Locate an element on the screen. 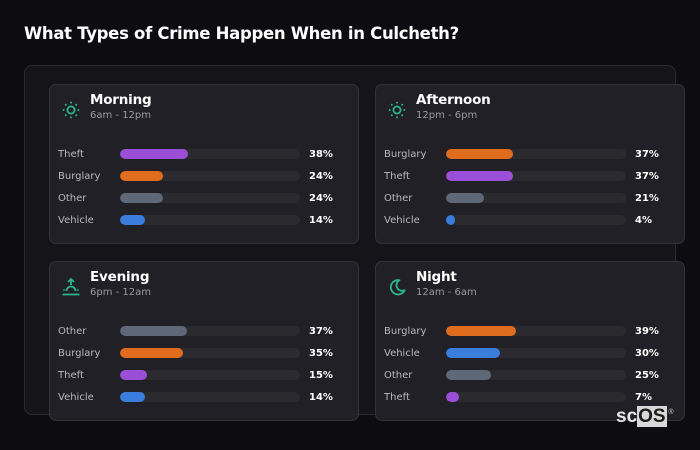 The width and height of the screenshot is (700, 450). sunset-icon is located at coordinates (71, 287).